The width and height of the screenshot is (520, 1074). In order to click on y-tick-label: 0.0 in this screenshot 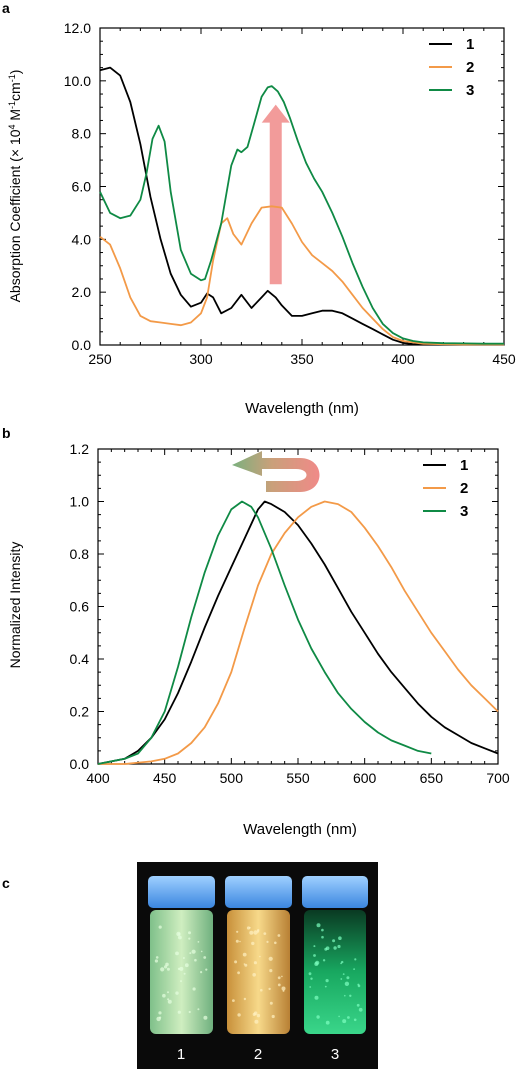, I will do `click(82, 345)`.